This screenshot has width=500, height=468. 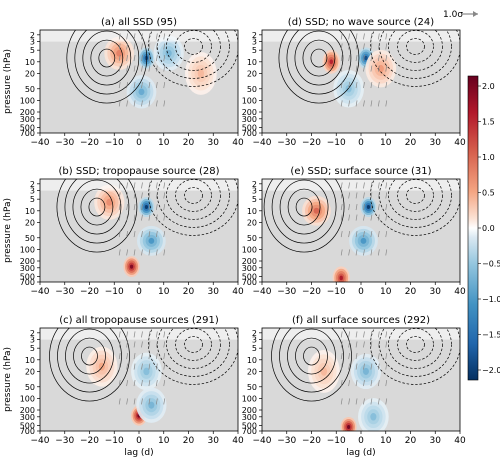 What do you see at coordinates (27, 127) in the screenshot?
I see `y-tick-label: 500` at bounding box center [27, 127].